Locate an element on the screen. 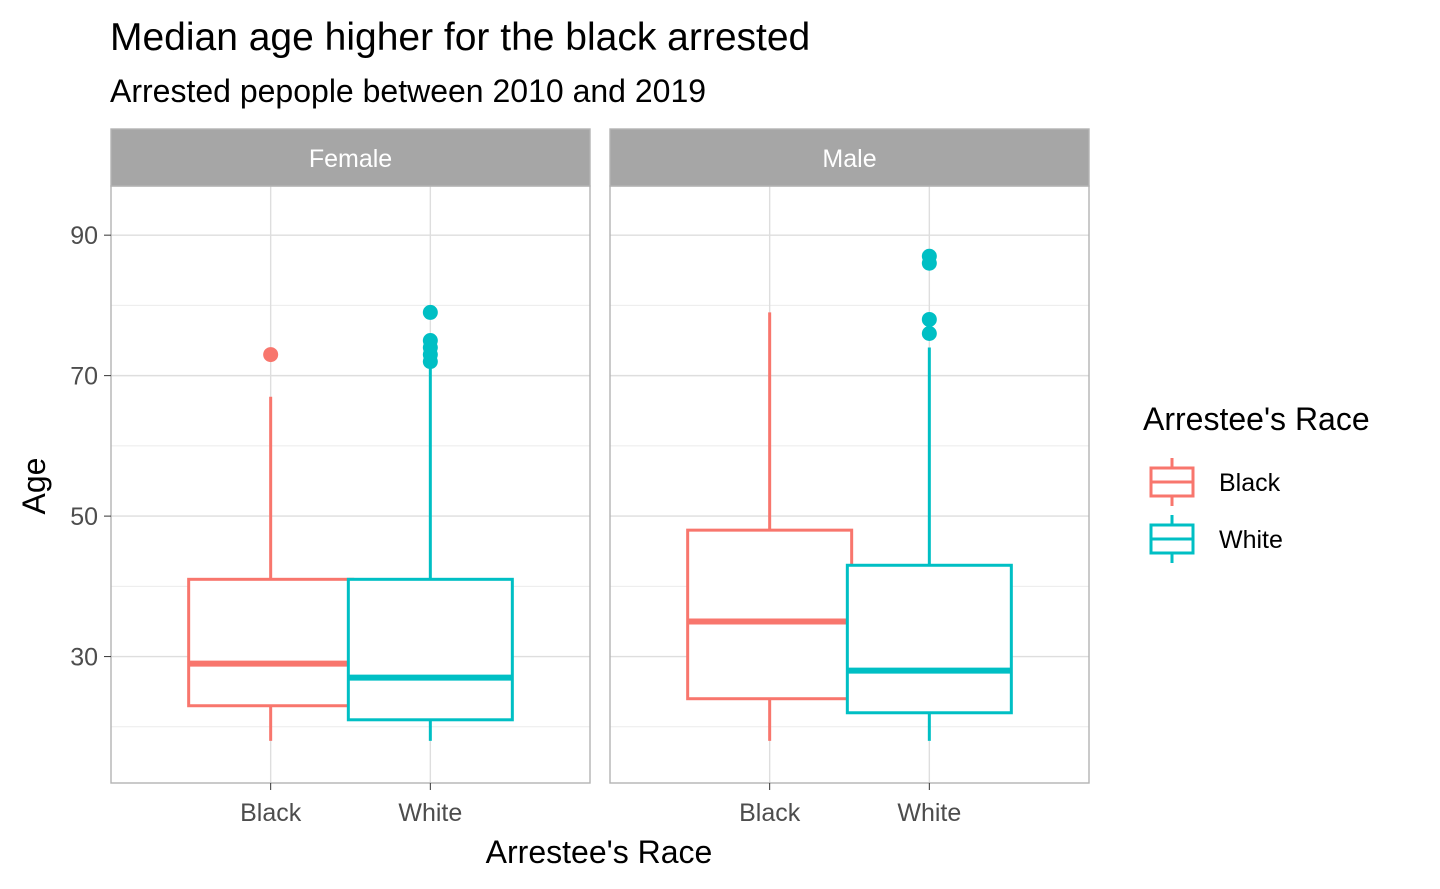  chart-subtitle: Arrested pepople between 2010 and 2019 is located at coordinates (408, 91).